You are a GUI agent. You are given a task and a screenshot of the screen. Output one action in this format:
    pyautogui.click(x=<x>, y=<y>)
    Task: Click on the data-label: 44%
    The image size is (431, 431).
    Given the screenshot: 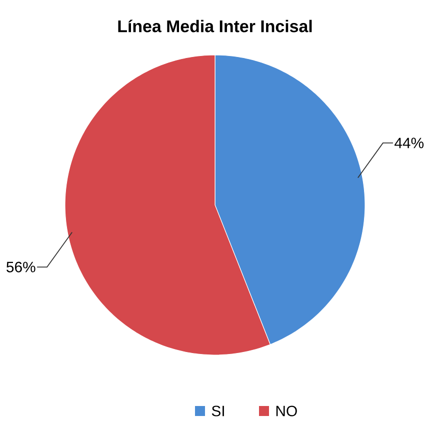 What is the action you would take?
    pyautogui.click(x=409, y=143)
    